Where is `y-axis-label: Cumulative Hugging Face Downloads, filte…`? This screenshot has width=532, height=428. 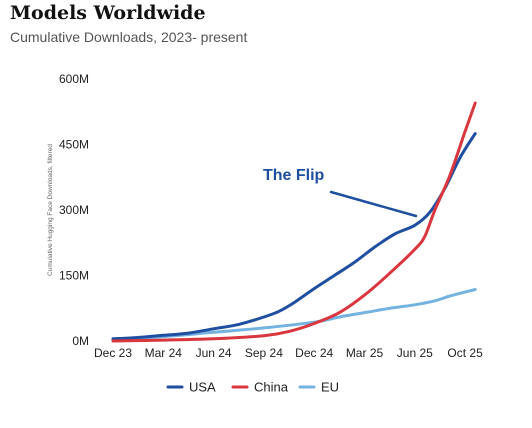 y-axis-label: Cumulative Hugging Face Downloads, filte… is located at coordinates (50, 210).